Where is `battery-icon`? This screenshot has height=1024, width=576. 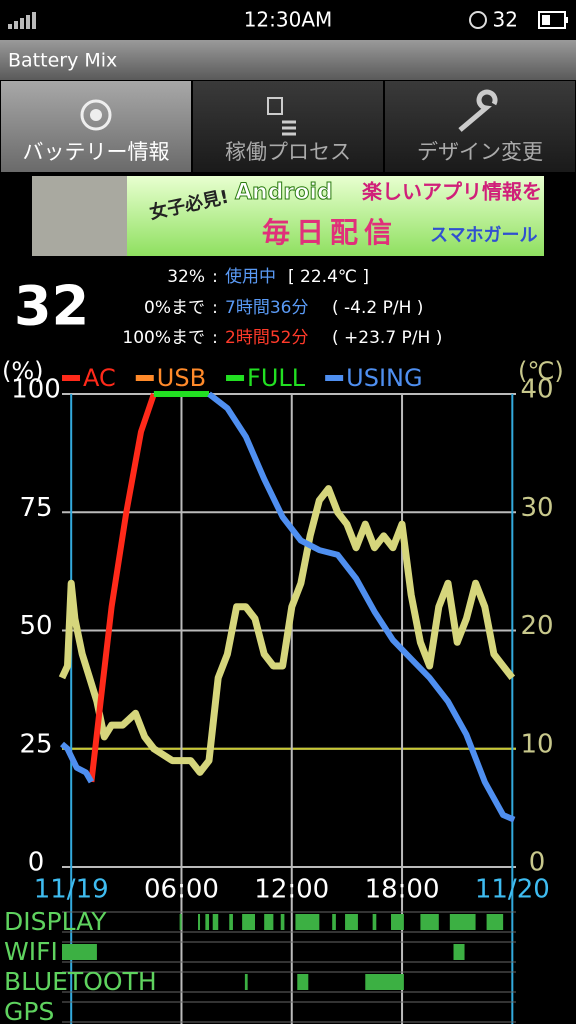 battery-icon is located at coordinates (553, 20).